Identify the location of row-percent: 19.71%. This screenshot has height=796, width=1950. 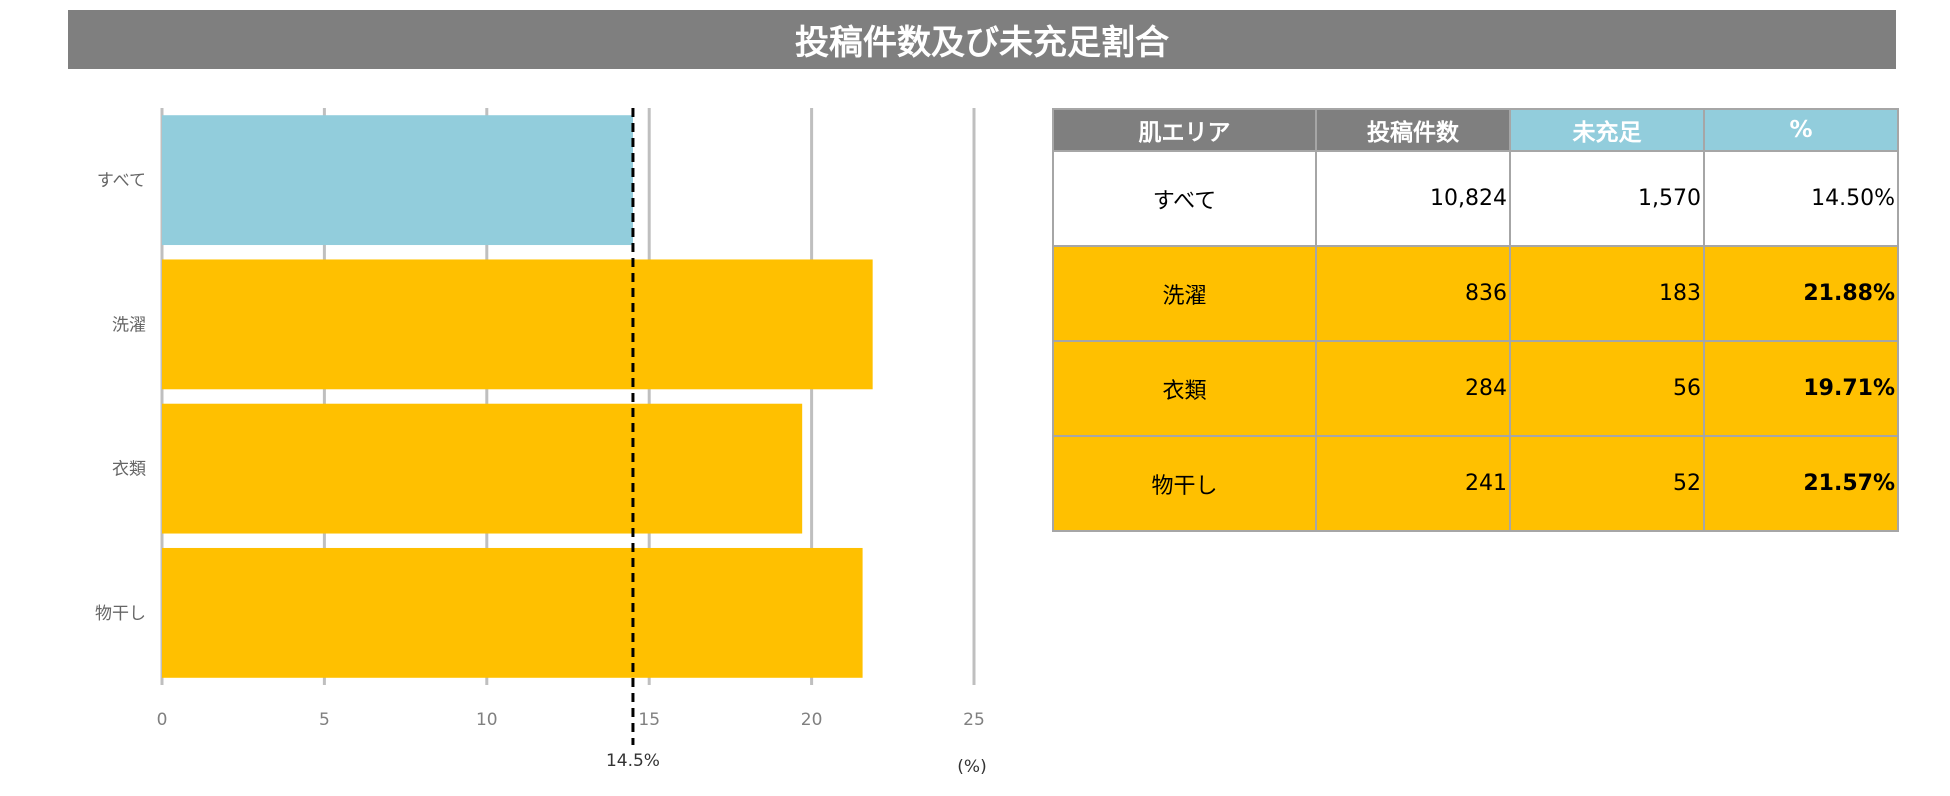
(1801, 388).